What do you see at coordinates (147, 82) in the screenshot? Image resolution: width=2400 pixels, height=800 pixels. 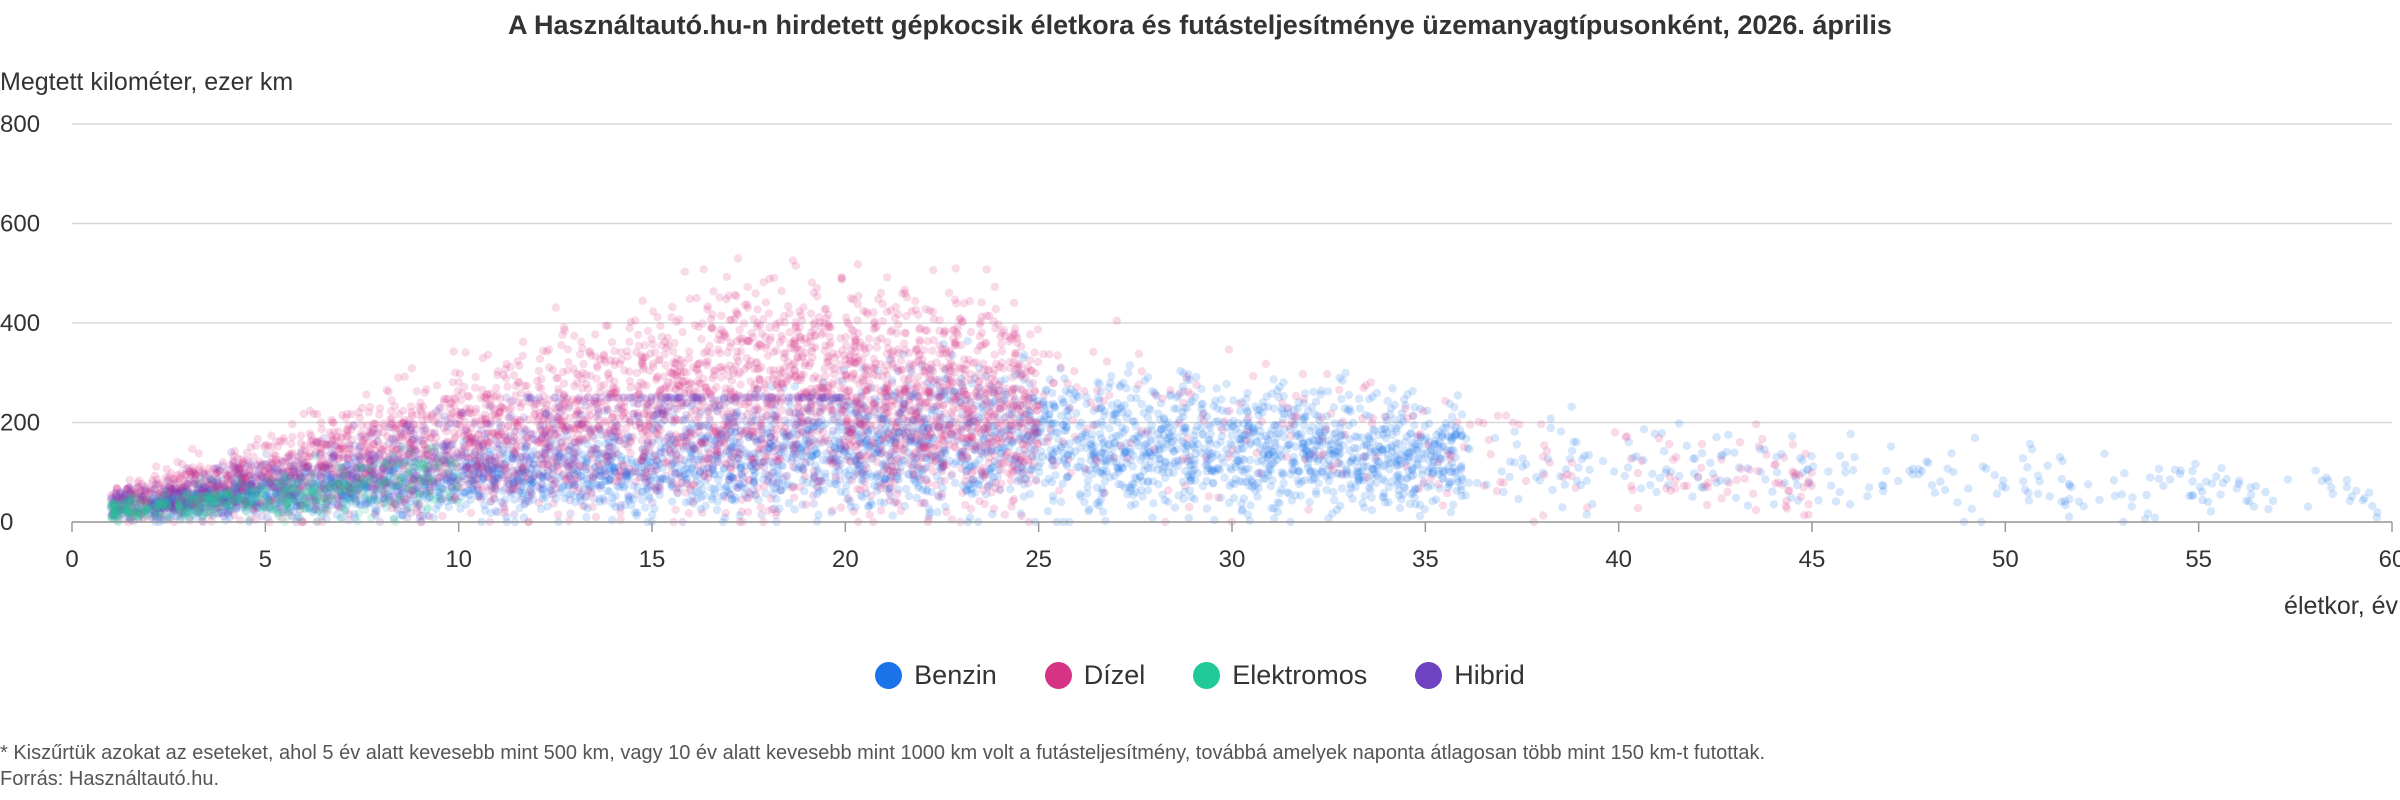 I see `y-axis-label: Megtett kilométer, ezer km` at bounding box center [147, 82].